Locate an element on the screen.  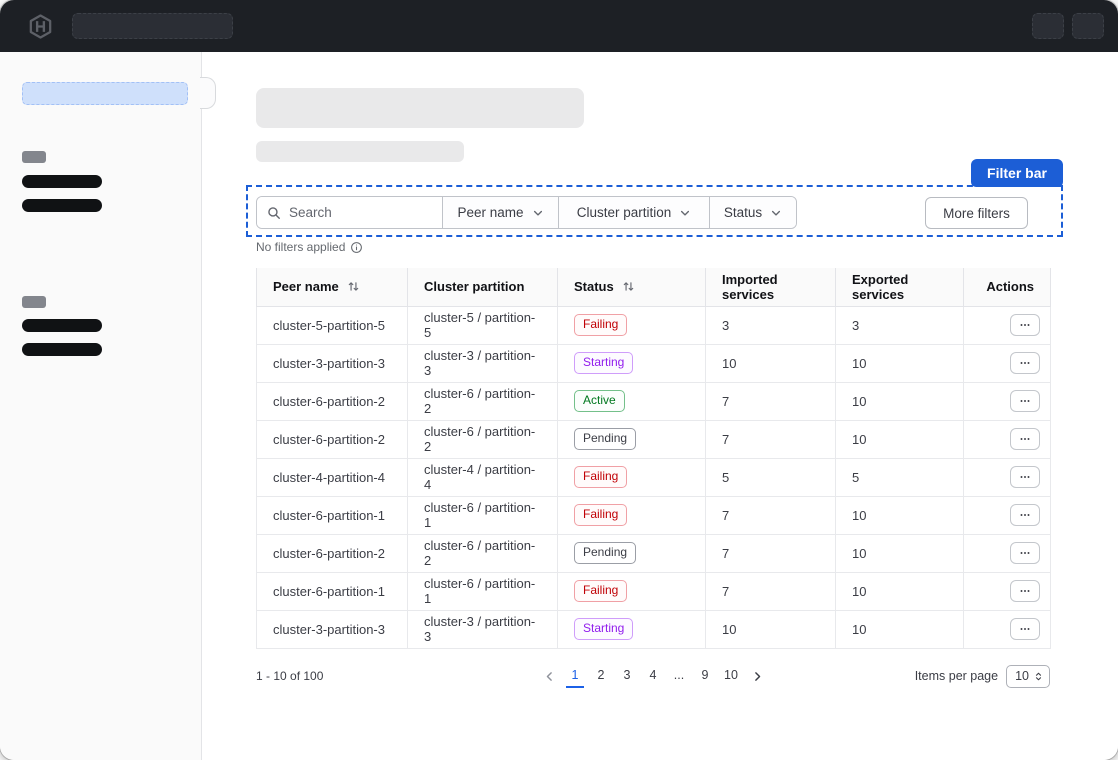
cluster-partition-dropdown: Cluster partition is located at coordinates (633, 212).